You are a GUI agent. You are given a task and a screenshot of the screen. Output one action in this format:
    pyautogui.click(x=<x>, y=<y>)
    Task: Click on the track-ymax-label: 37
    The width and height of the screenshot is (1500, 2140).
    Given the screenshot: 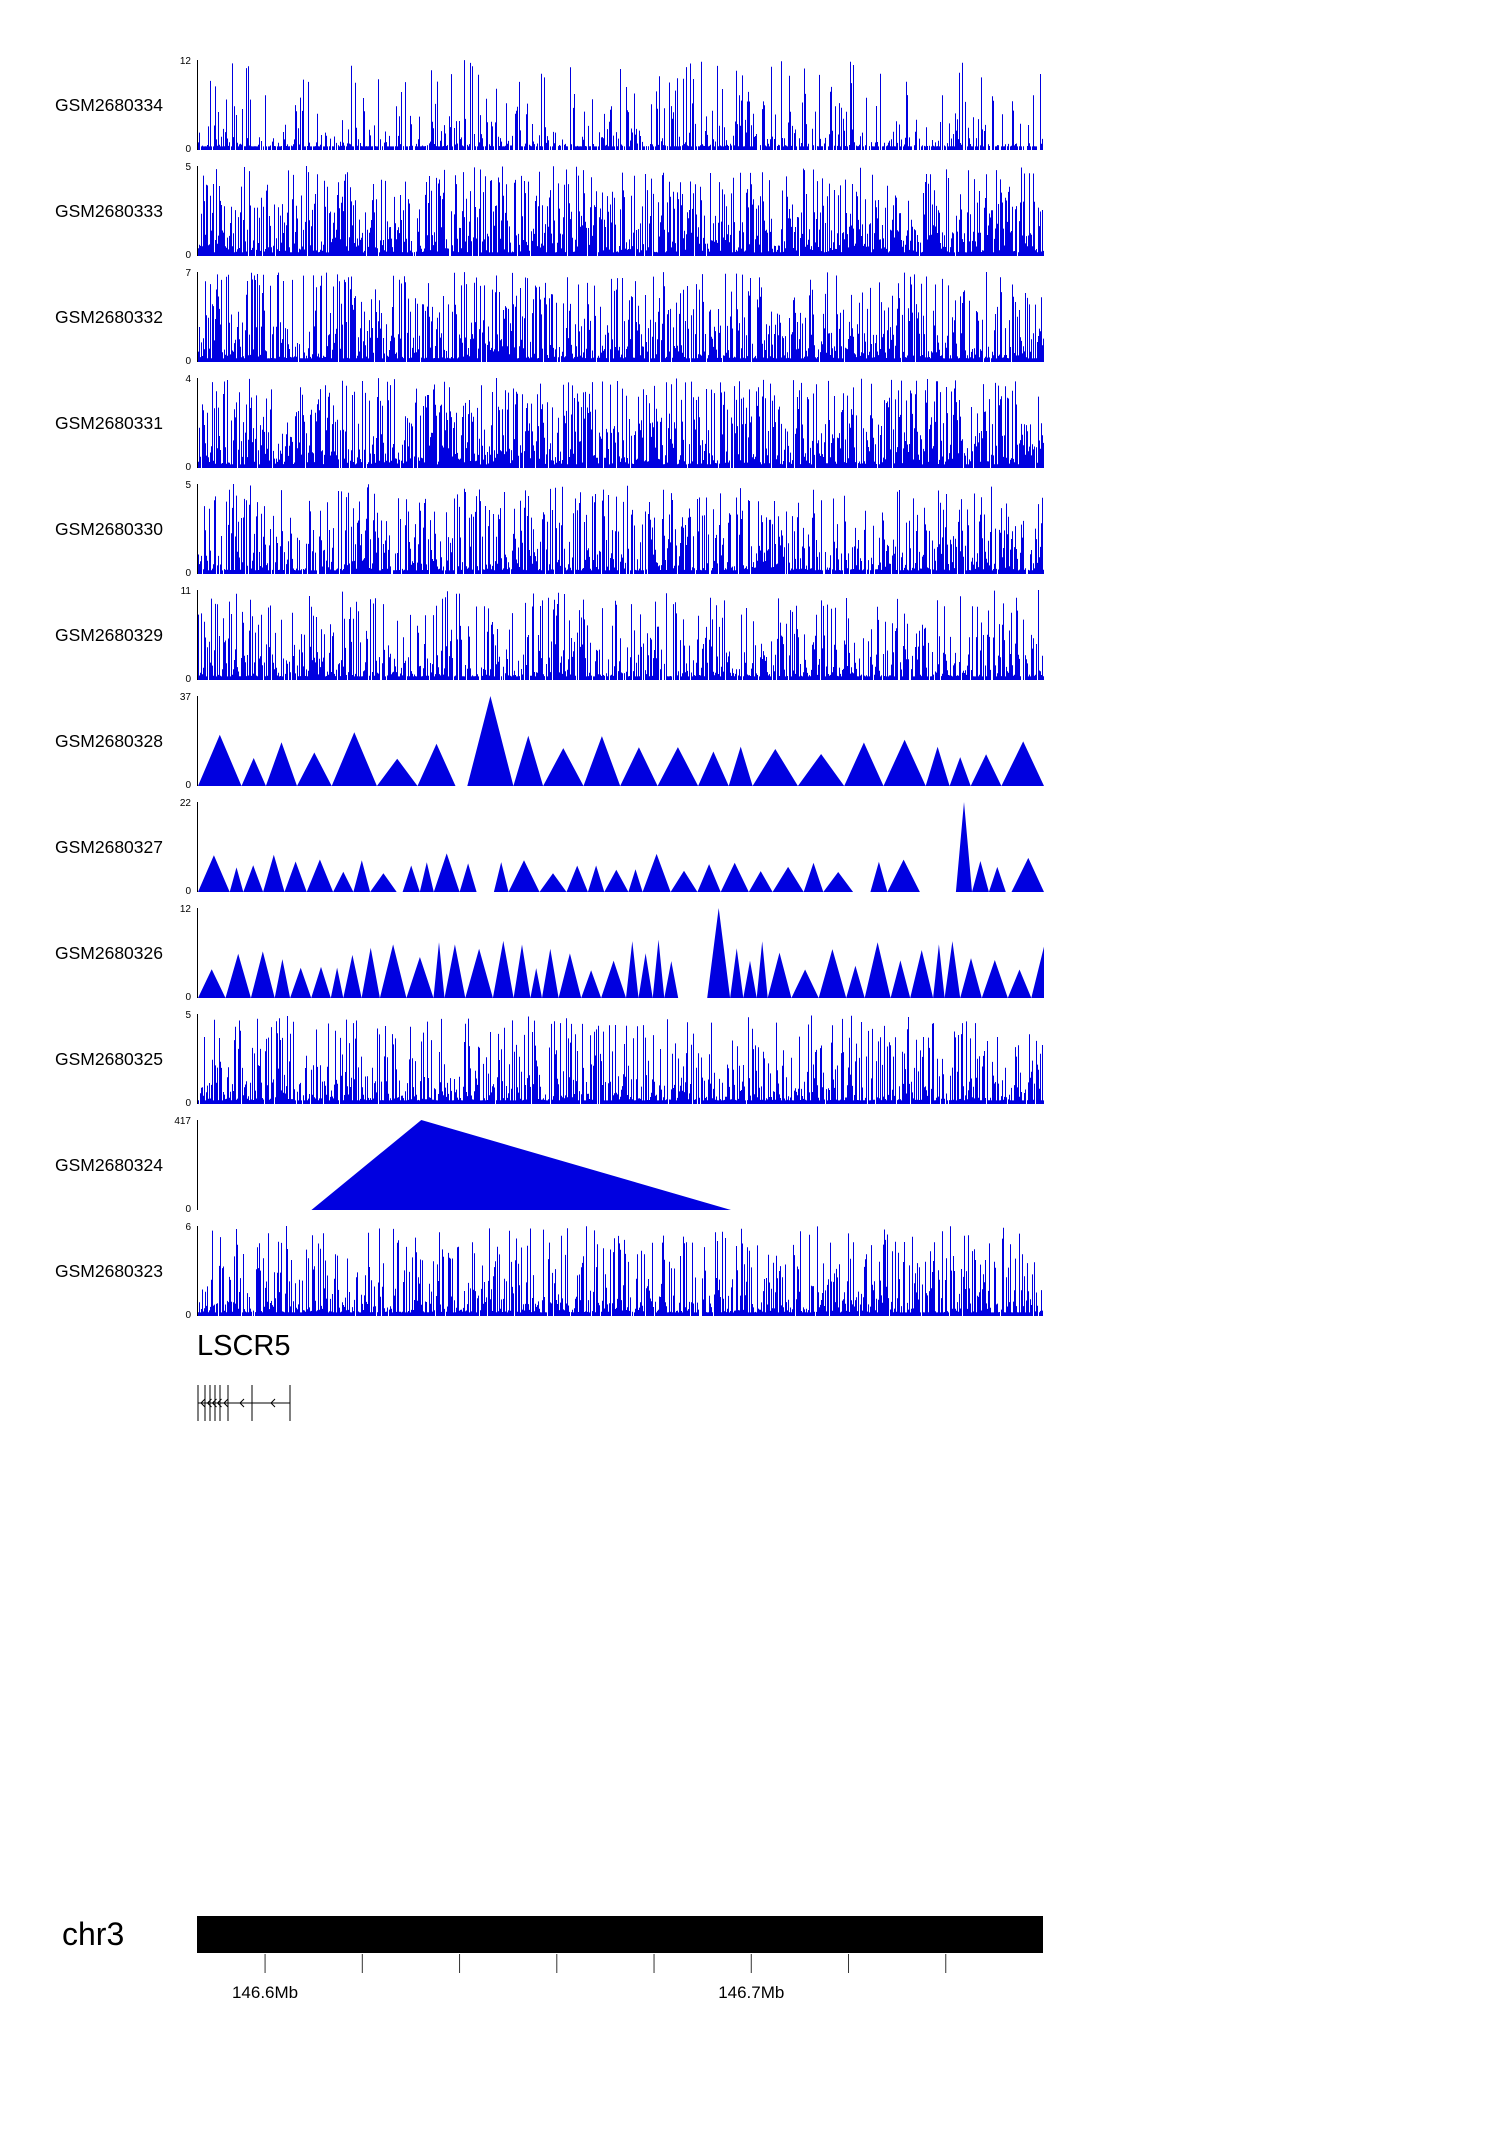 What is the action you would take?
    pyautogui.click(x=185, y=697)
    